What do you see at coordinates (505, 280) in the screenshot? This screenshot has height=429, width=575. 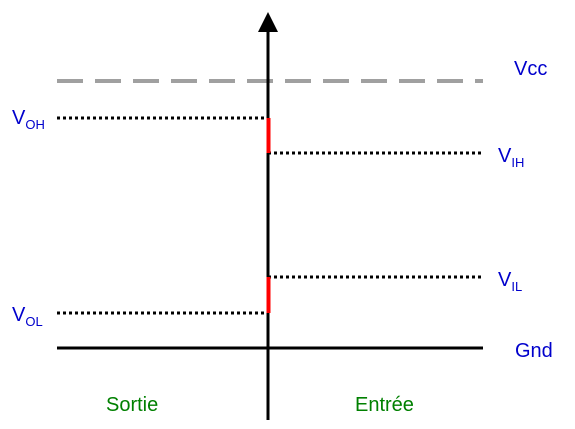 I see `vil-label-main: V` at bounding box center [505, 280].